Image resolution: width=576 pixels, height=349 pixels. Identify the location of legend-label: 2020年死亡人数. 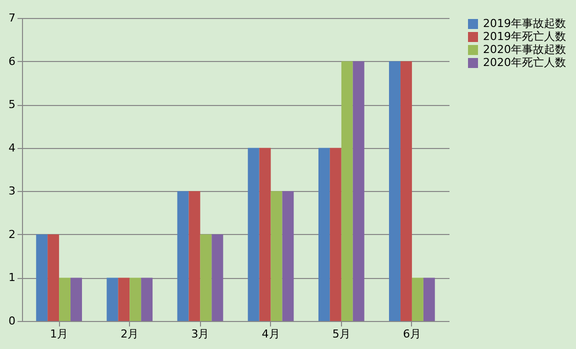
(524, 62).